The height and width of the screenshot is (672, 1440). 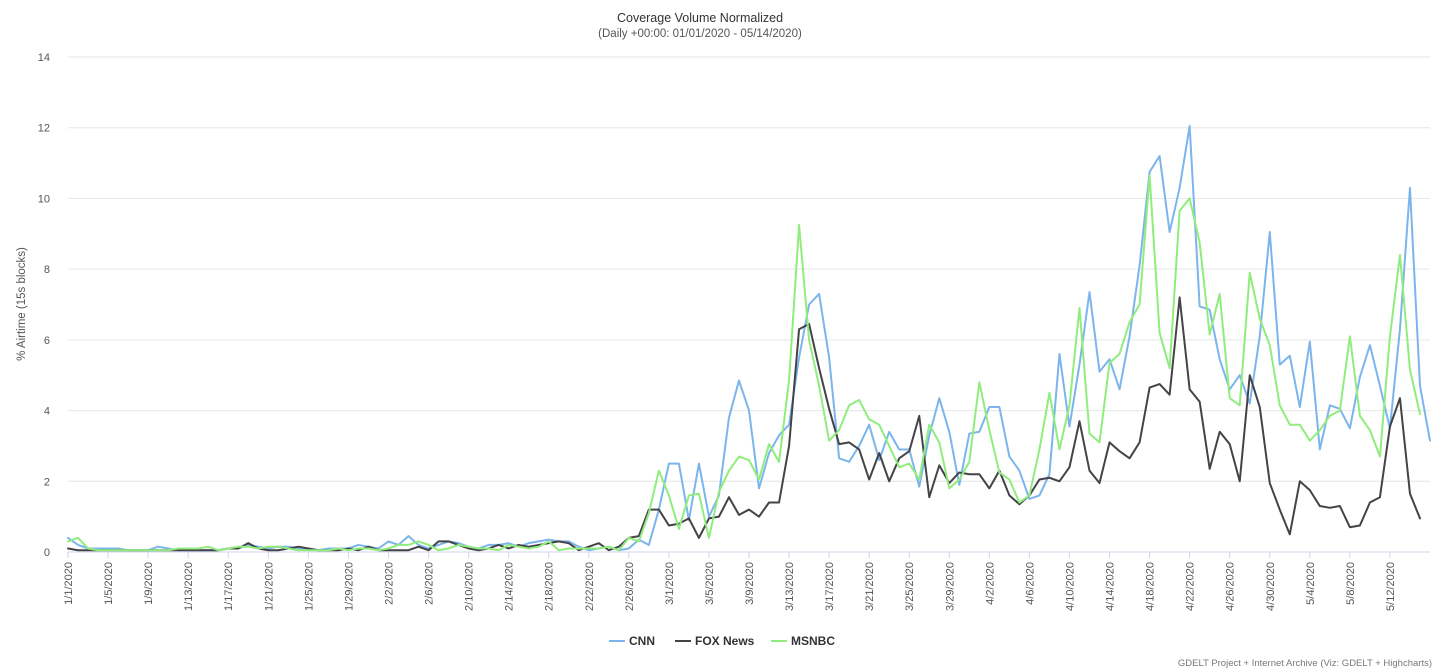 What do you see at coordinates (950, 586) in the screenshot?
I see `x-tick-label: 3/29/2020` at bounding box center [950, 586].